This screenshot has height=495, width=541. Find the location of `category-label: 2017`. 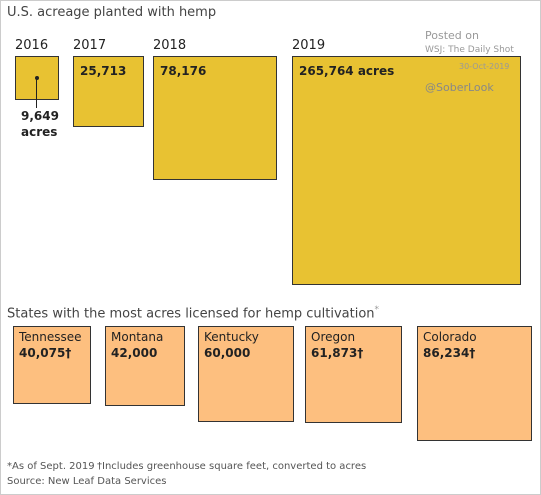

category-label: 2017 is located at coordinates (90, 45).